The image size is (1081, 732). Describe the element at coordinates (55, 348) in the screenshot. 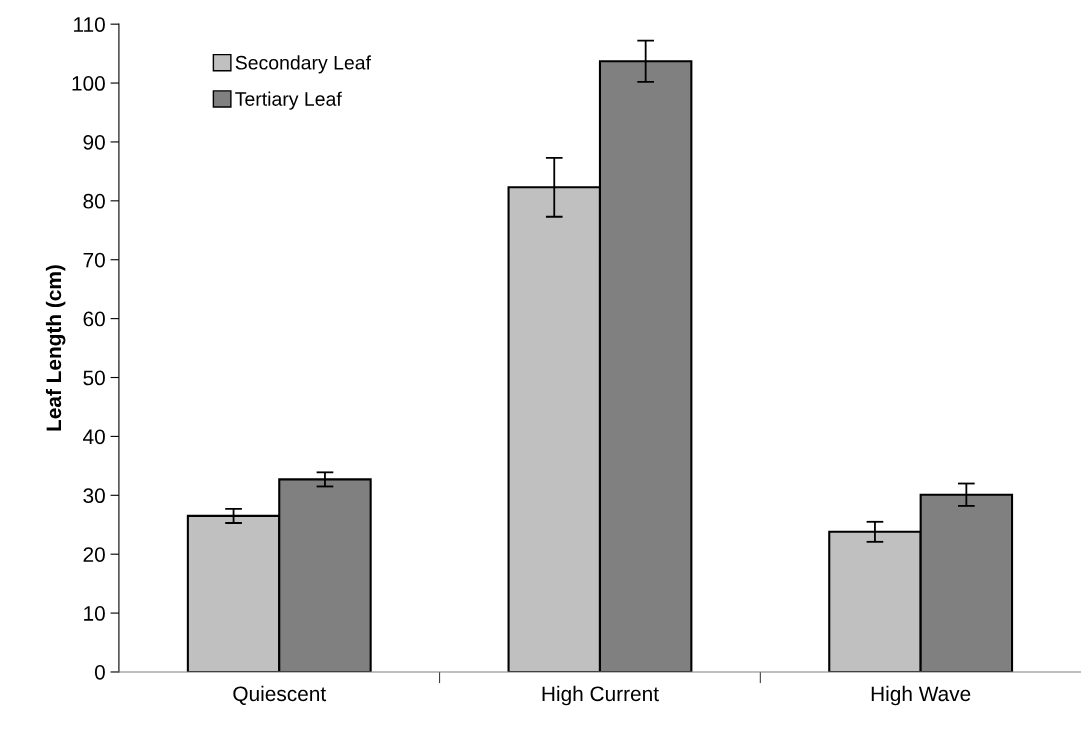

I see `y-axis-title: Leaf Length (cm)` at that location.